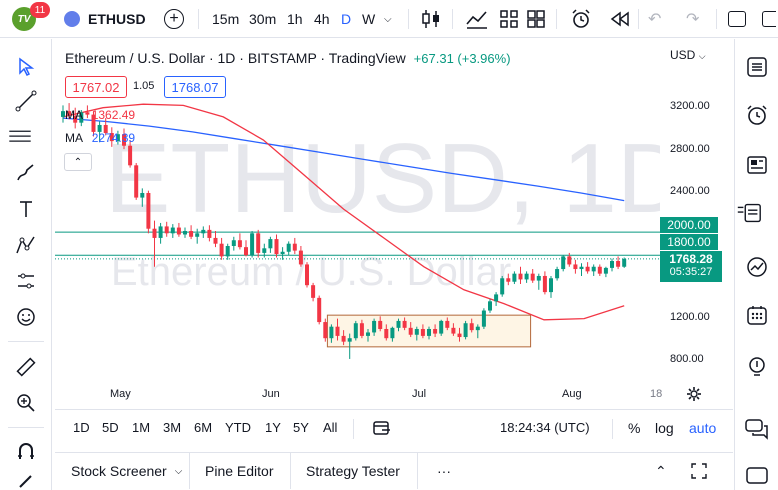 This screenshot has width=778, height=490. What do you see at coordinates (509, 19) in the screenshot?
I see `templates-button` at bounding box center [509, 19].